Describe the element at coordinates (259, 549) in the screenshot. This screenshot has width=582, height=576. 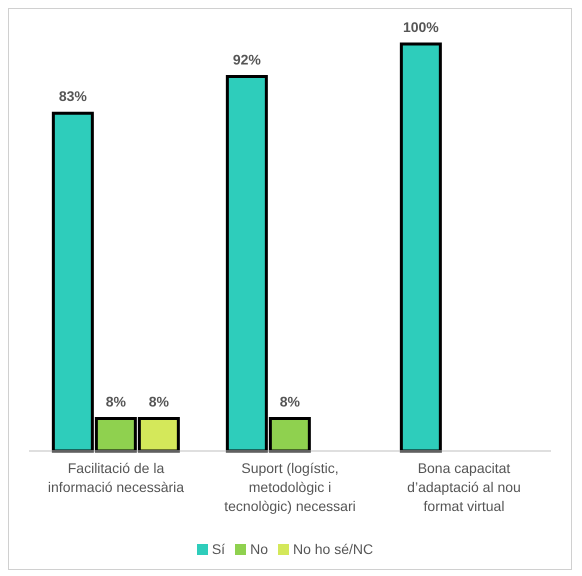
I see `legend-label: No` at that location.